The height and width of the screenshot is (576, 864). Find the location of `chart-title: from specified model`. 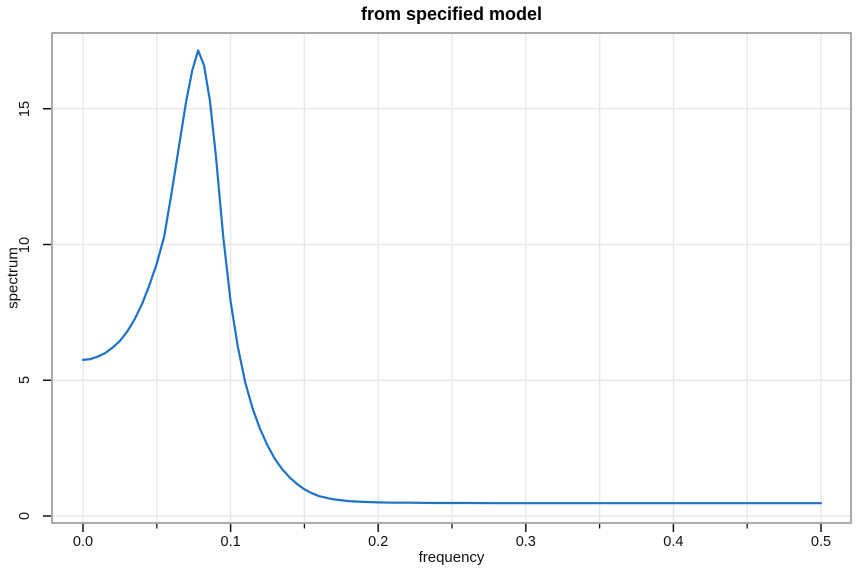

chart-title: from specified model is located at coordinates (451, 14).